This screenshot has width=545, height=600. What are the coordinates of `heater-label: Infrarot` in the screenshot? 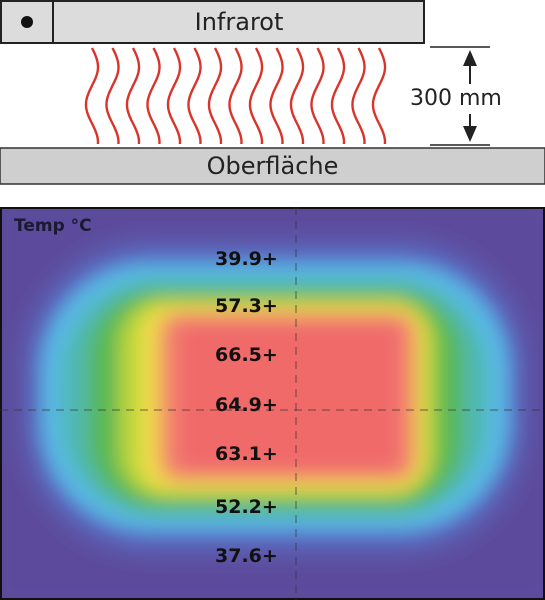 It's located at (239, 22).